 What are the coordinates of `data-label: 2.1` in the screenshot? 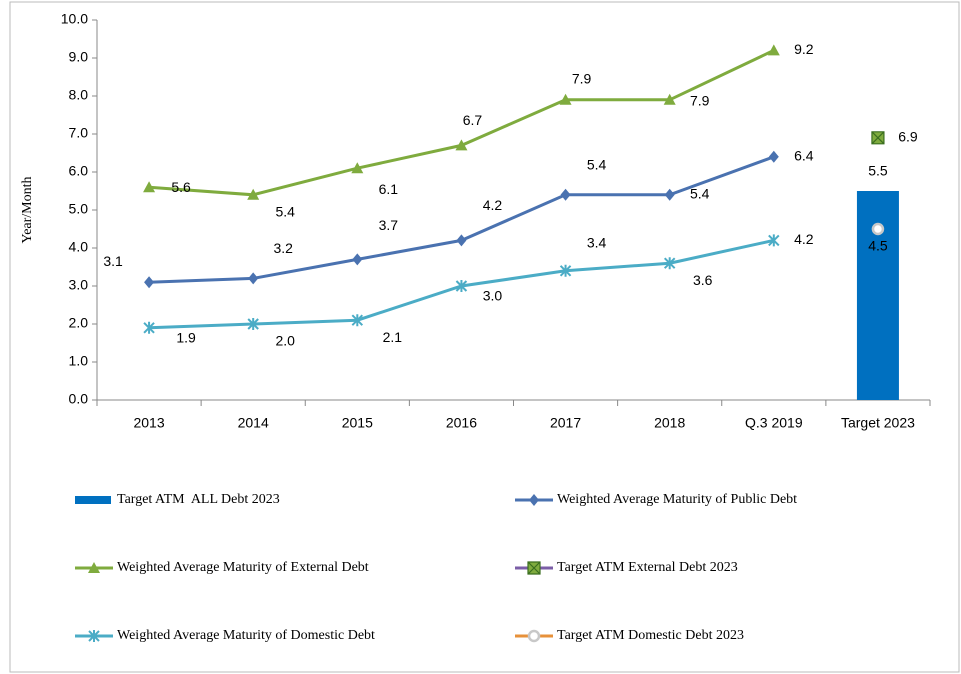 It's located at (393, 337).